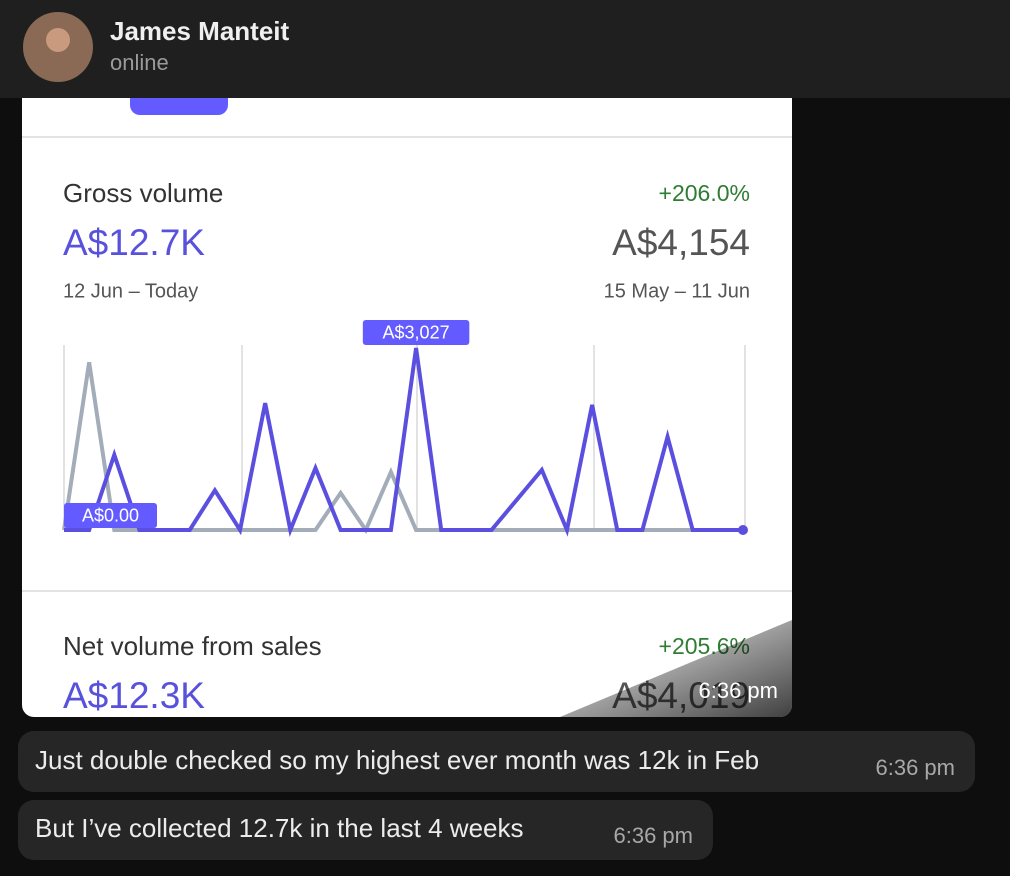 The width and height of the screenshot is (1010, 876). What do you see at coordinates (505, 49) in the screenshot?
I see `header-bar` at bounding box center [505, 49].